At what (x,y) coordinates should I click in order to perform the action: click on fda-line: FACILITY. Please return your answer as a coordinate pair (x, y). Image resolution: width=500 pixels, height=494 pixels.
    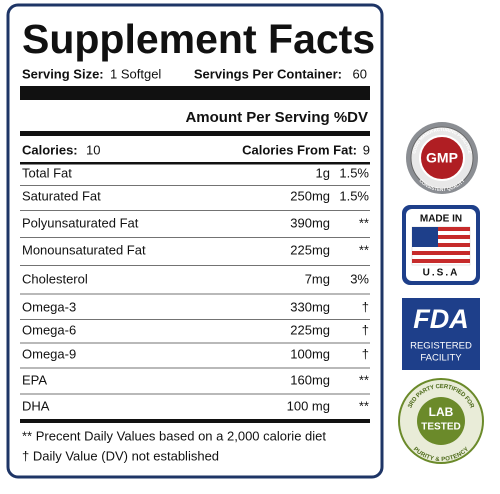
    Looking at the image, I should click on (441, 358).